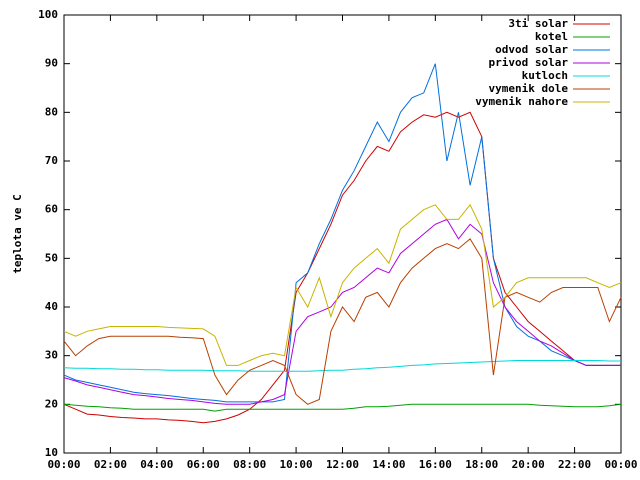  What do you see at coordinates (156, 464) in the screenshot?
I see `x-tick-label: 04:00` at bounding box center [156, 464].